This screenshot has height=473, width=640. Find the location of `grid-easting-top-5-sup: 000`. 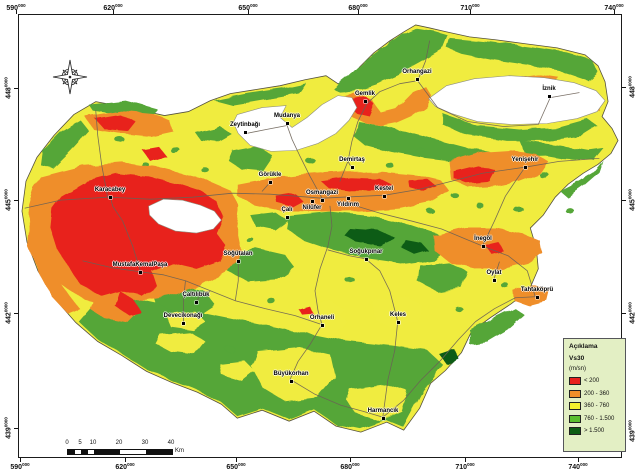

grid-easting-top-5-sup: 000 is located at coordinates (620, 5).